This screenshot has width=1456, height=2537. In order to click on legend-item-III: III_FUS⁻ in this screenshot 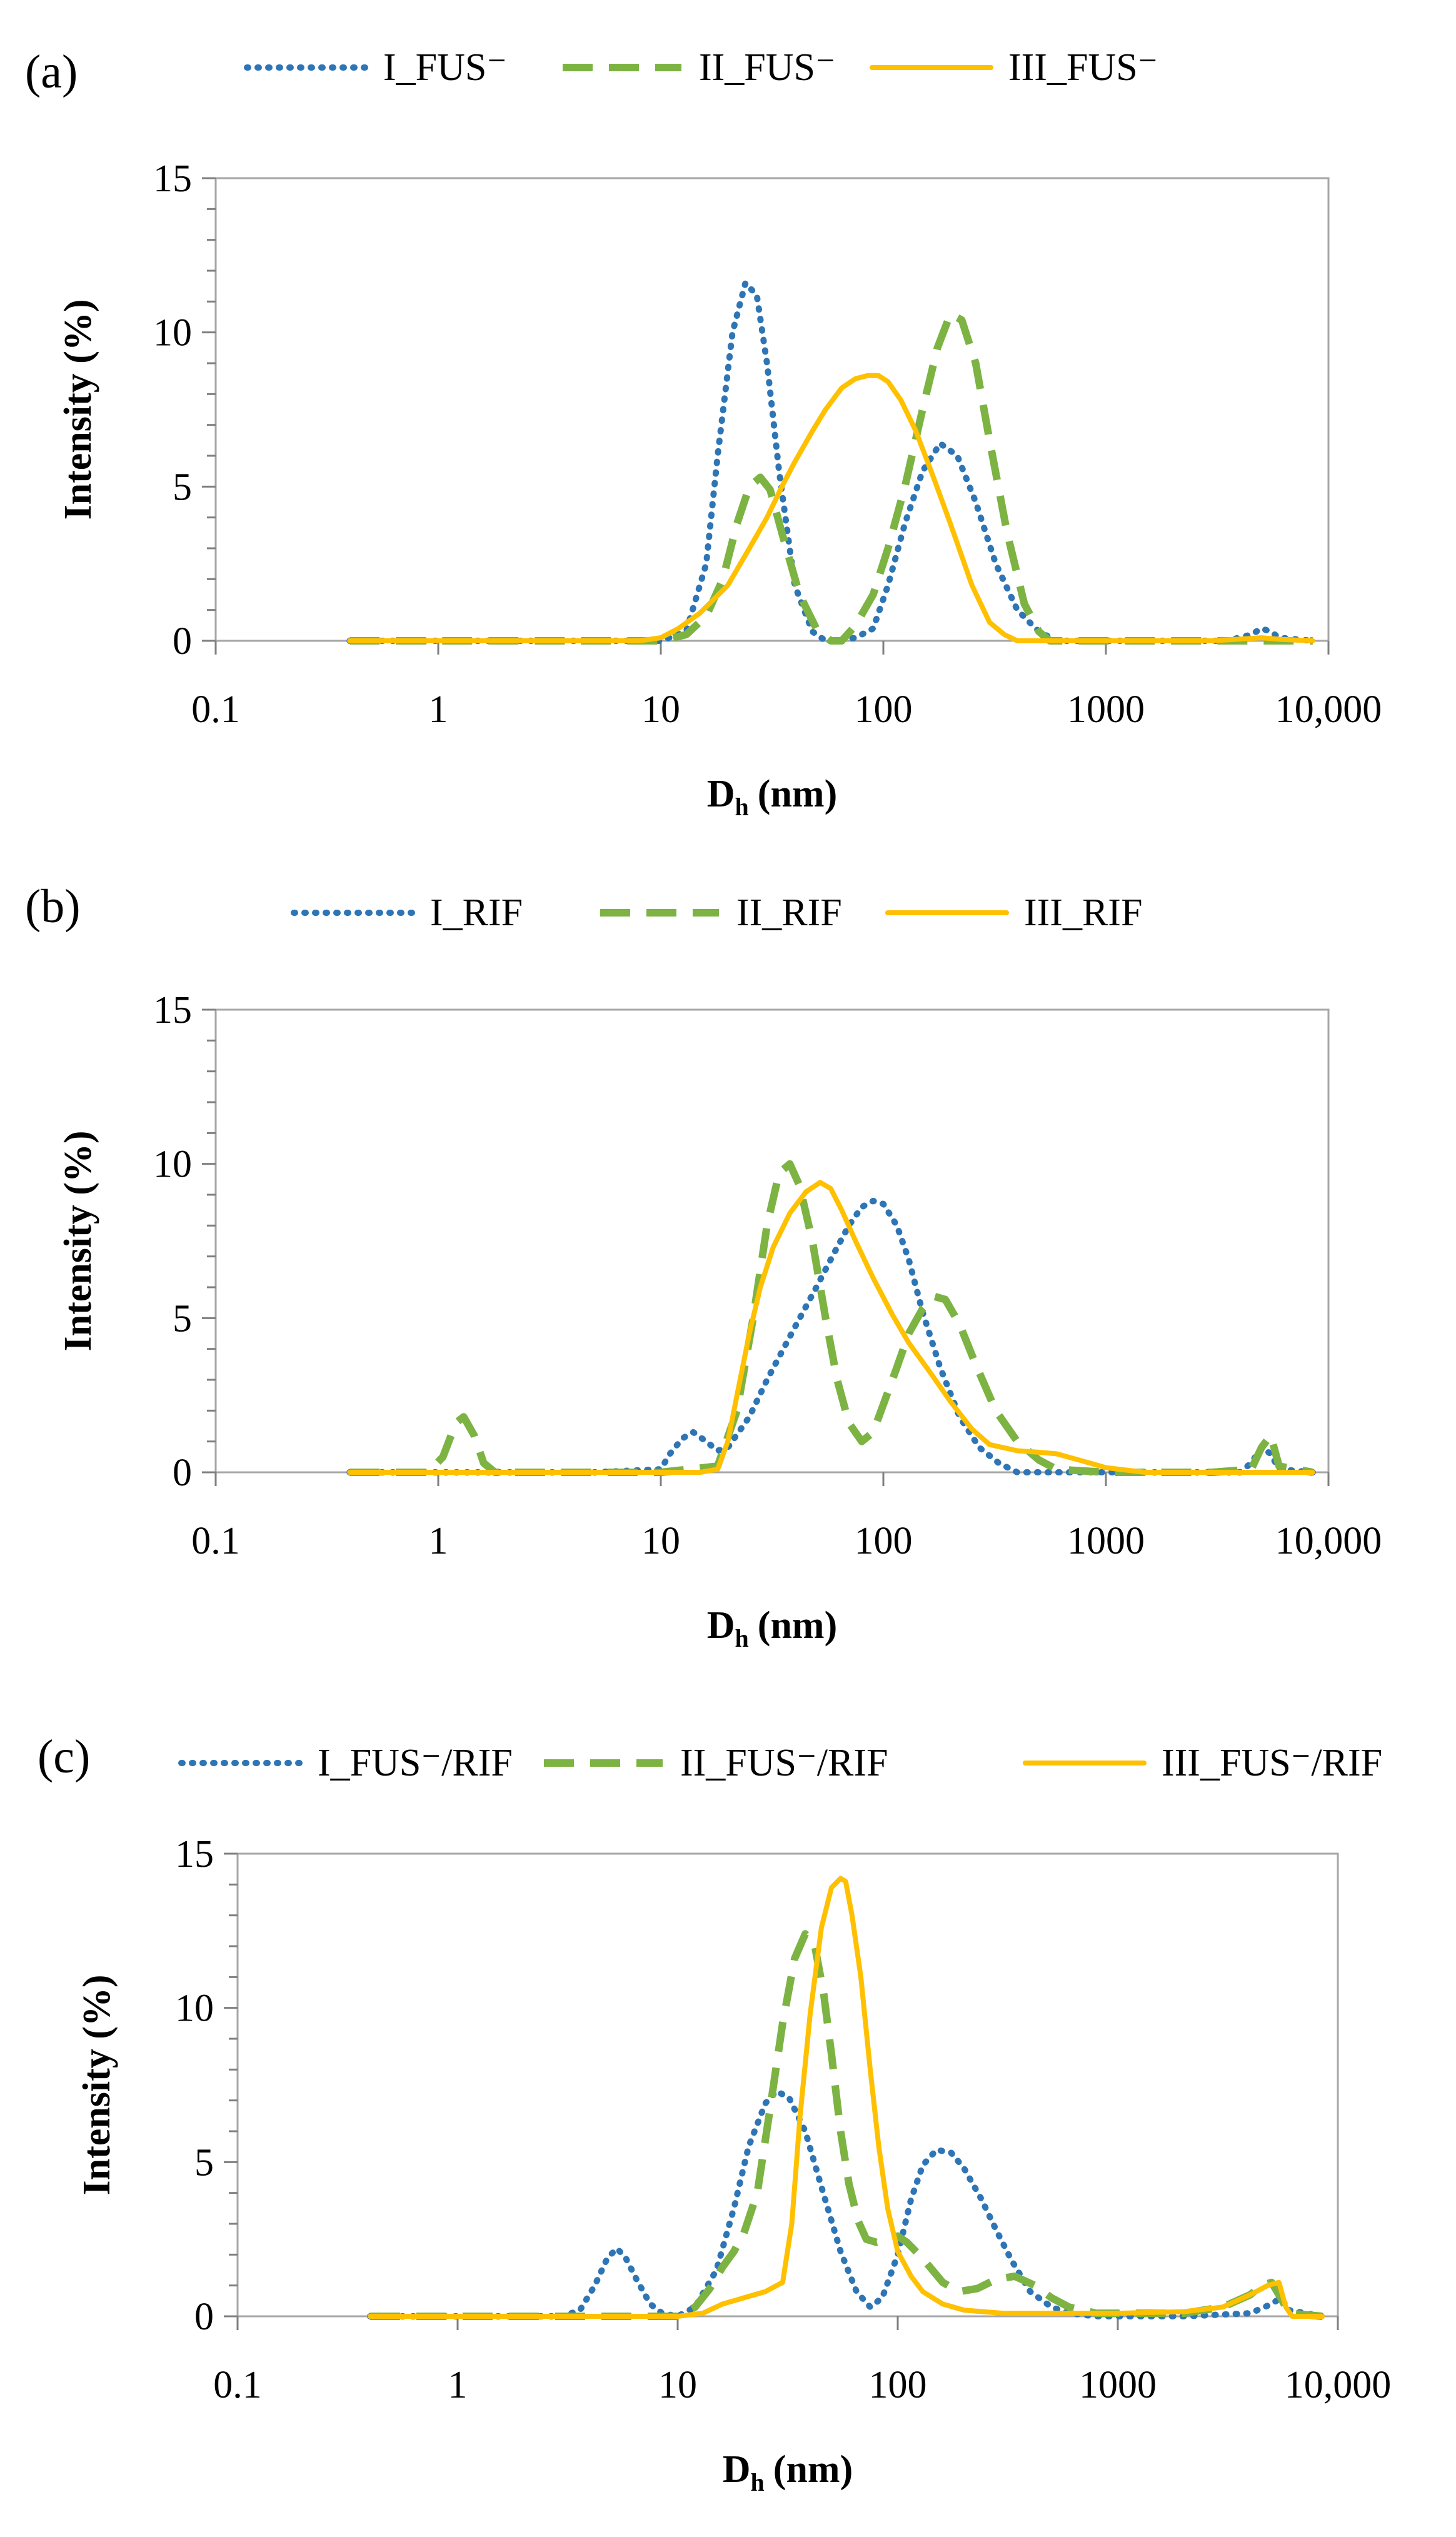, I will do `click(1014, 67)`.